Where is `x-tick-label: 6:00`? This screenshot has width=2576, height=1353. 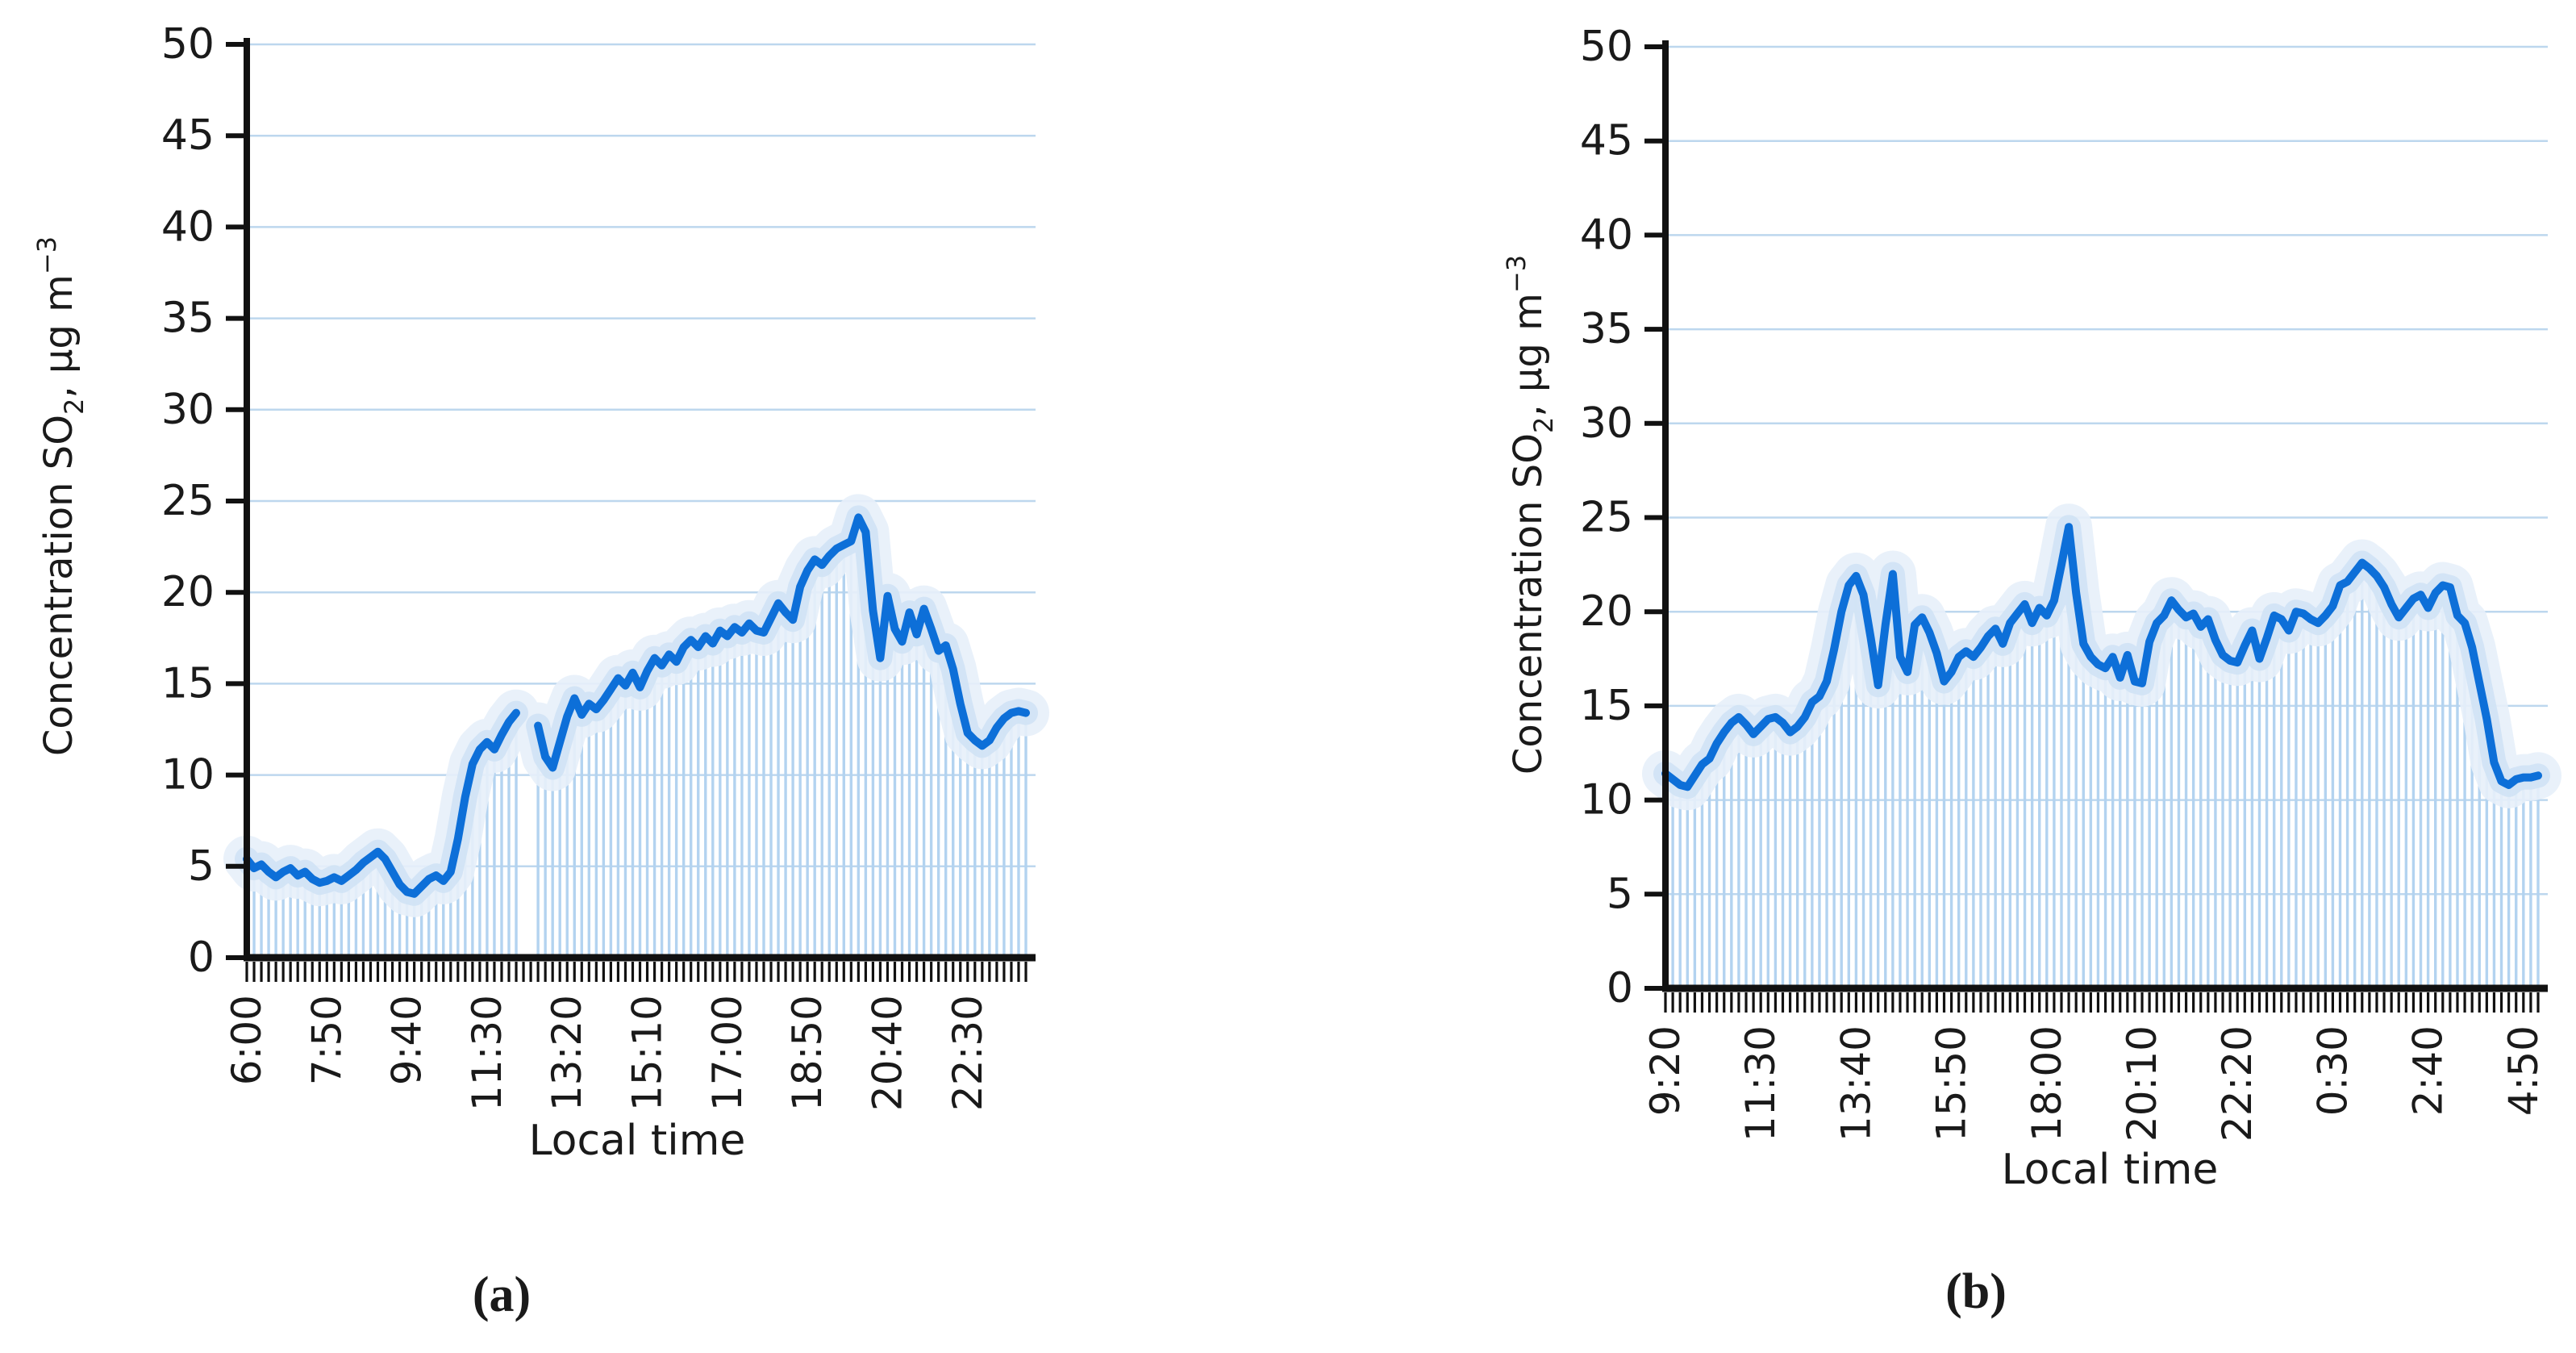 x-tick-label: 6:00 is located at coordinates (246, 1040).